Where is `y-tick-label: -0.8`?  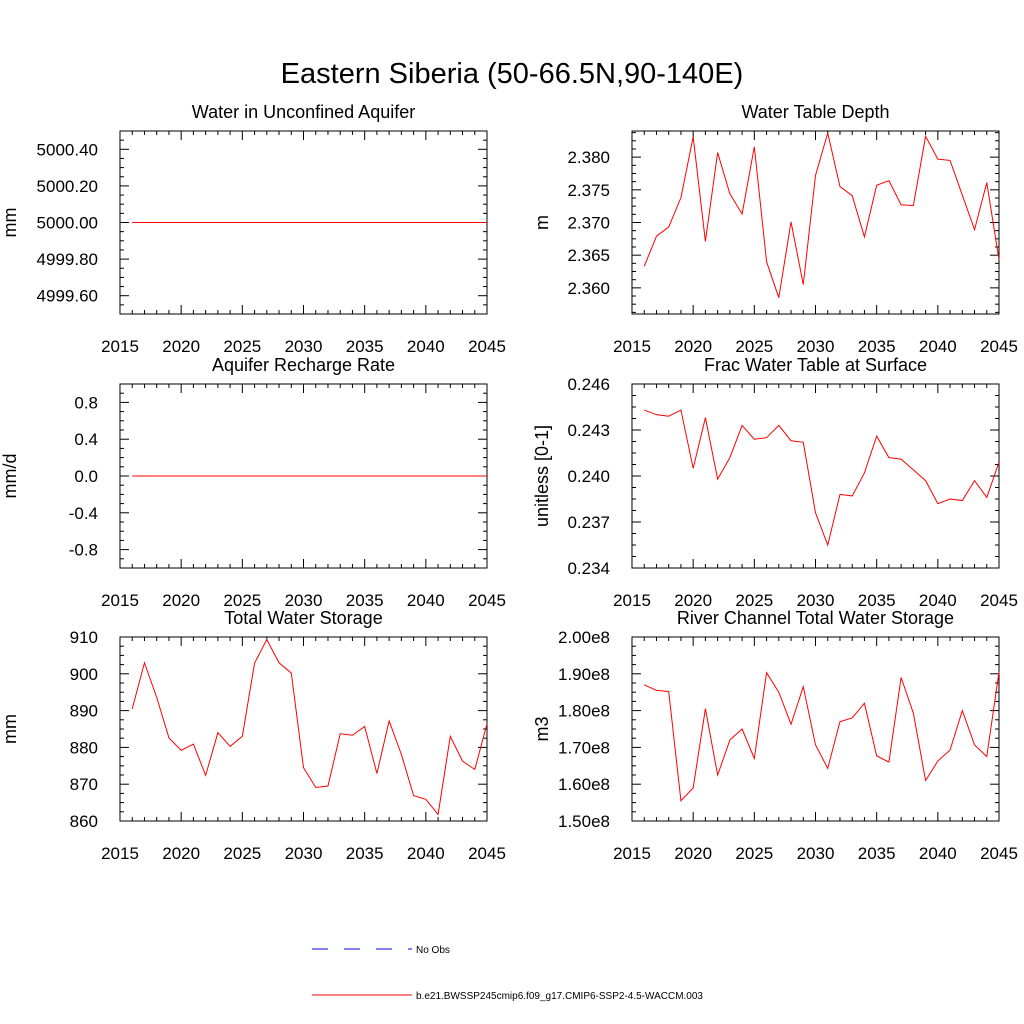
y-tick-label: -0.8 is located at coordinates (83, 550).